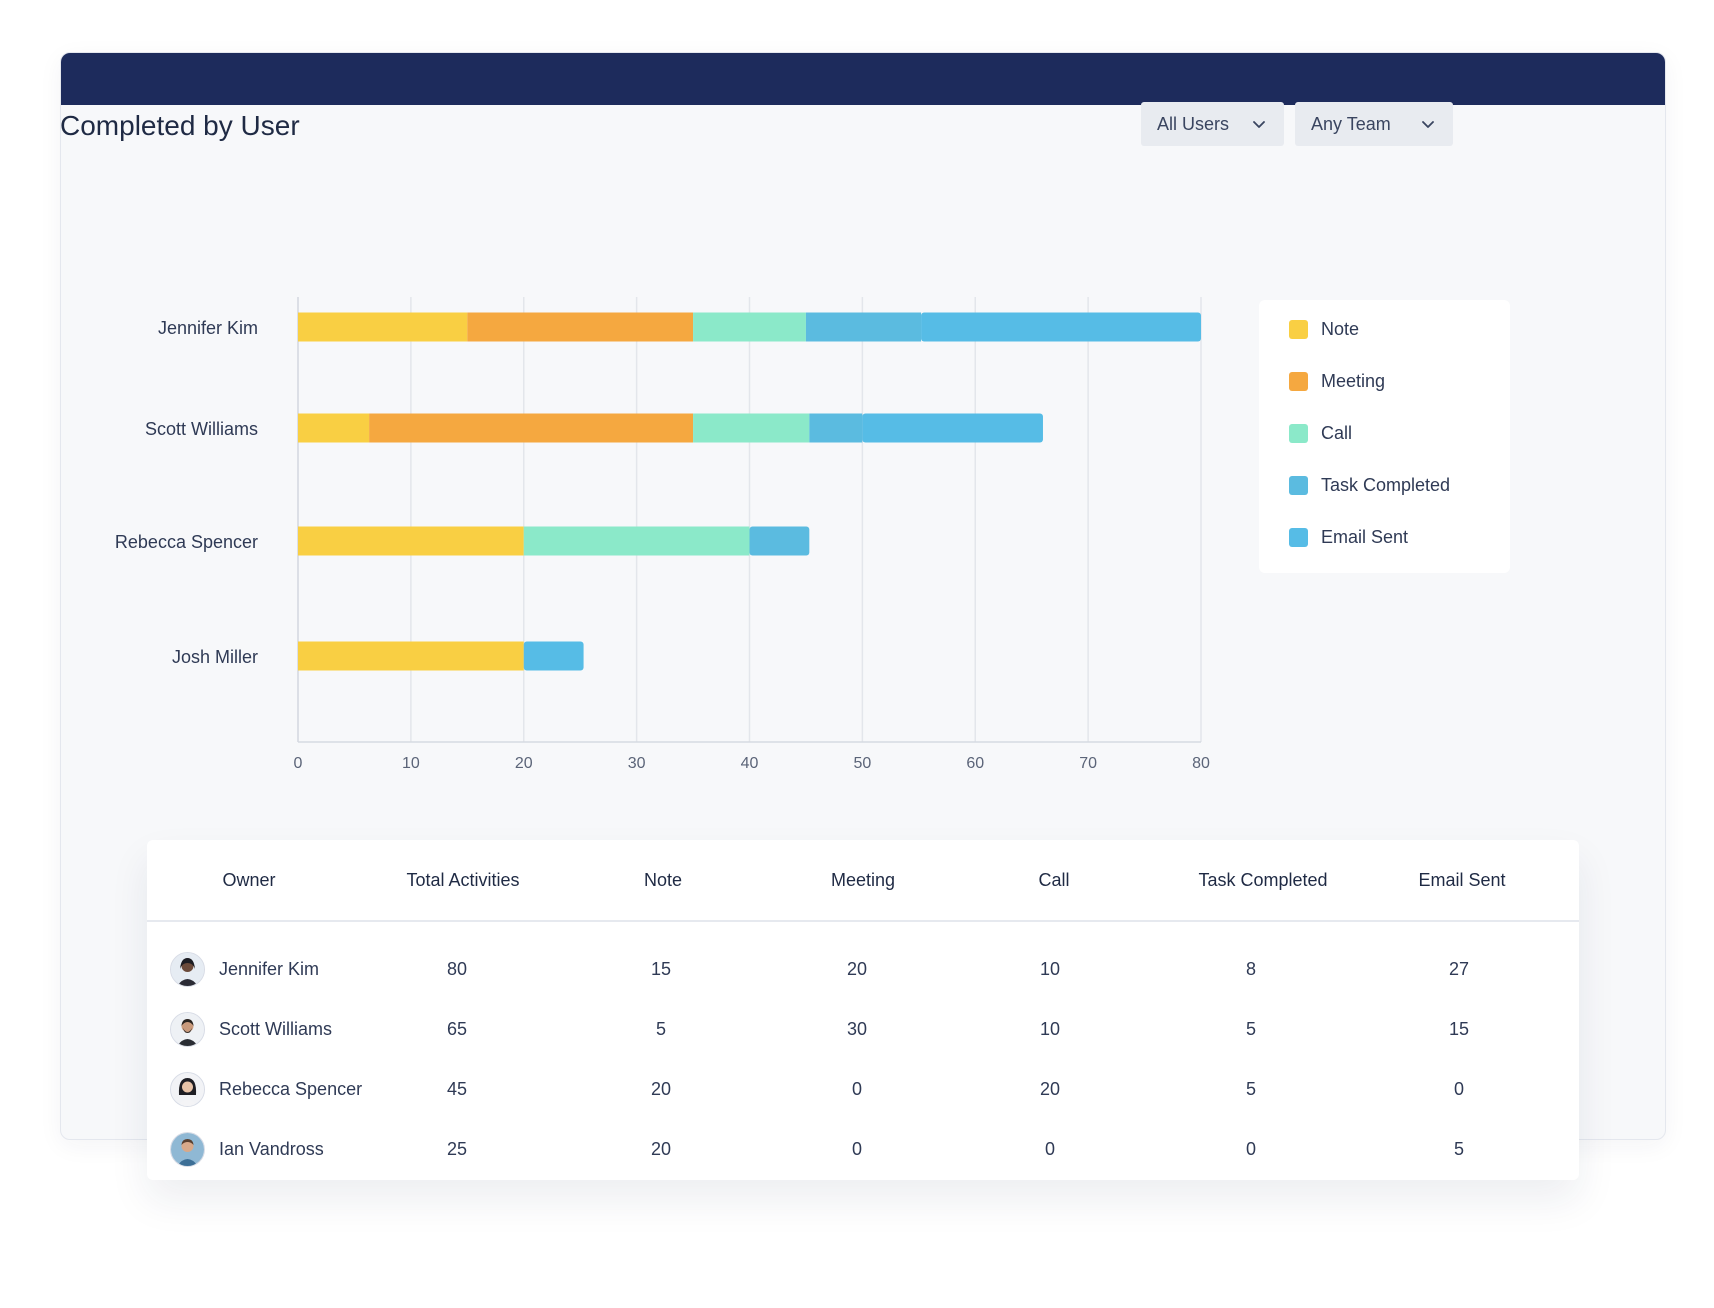 This screenshot has height=1308, width=1714. What do you see at coordinates (1337, 433) in the screenshot?
I see `legend-label: Call` at bounding box center [1337, 433].